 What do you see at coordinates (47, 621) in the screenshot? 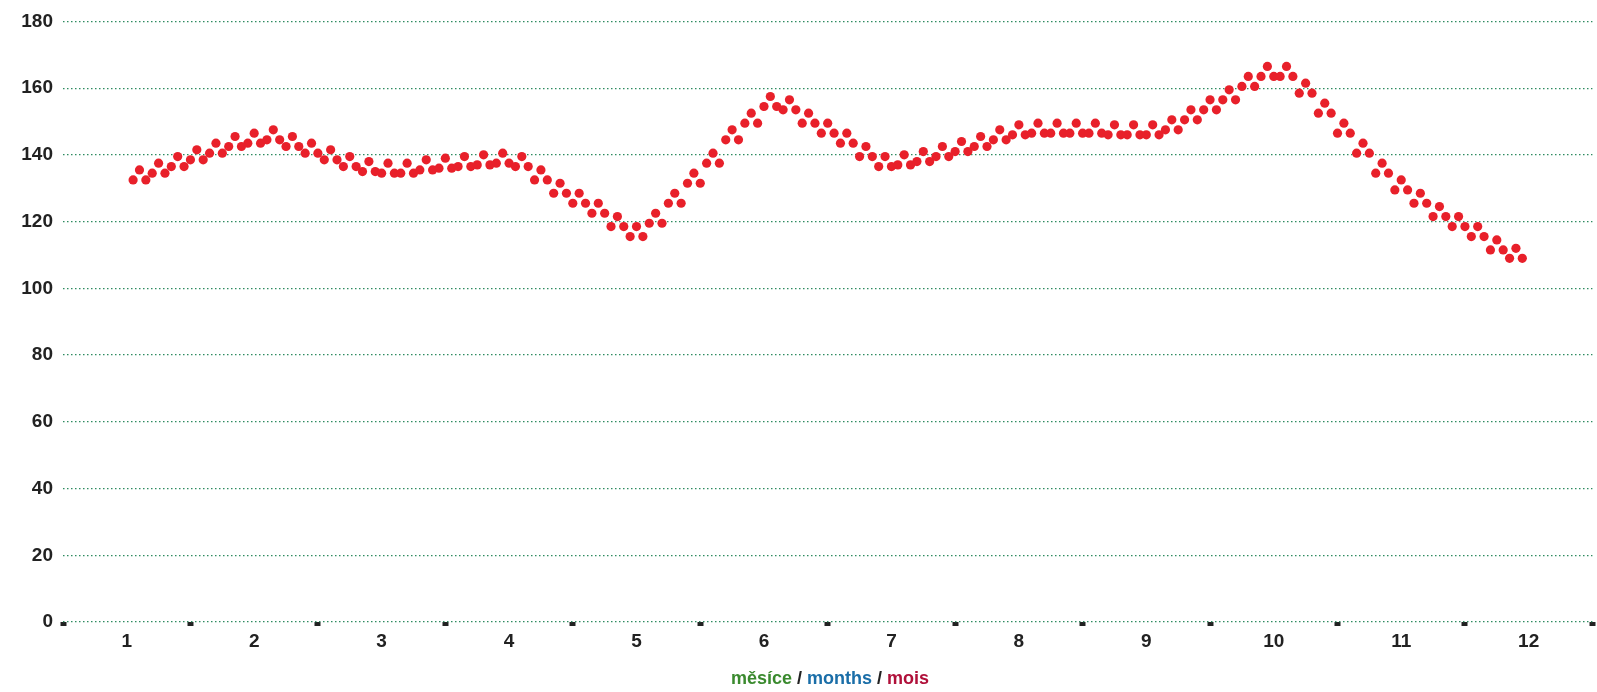
I see `y-tick-label: 0` at bounding box center [47, 621].